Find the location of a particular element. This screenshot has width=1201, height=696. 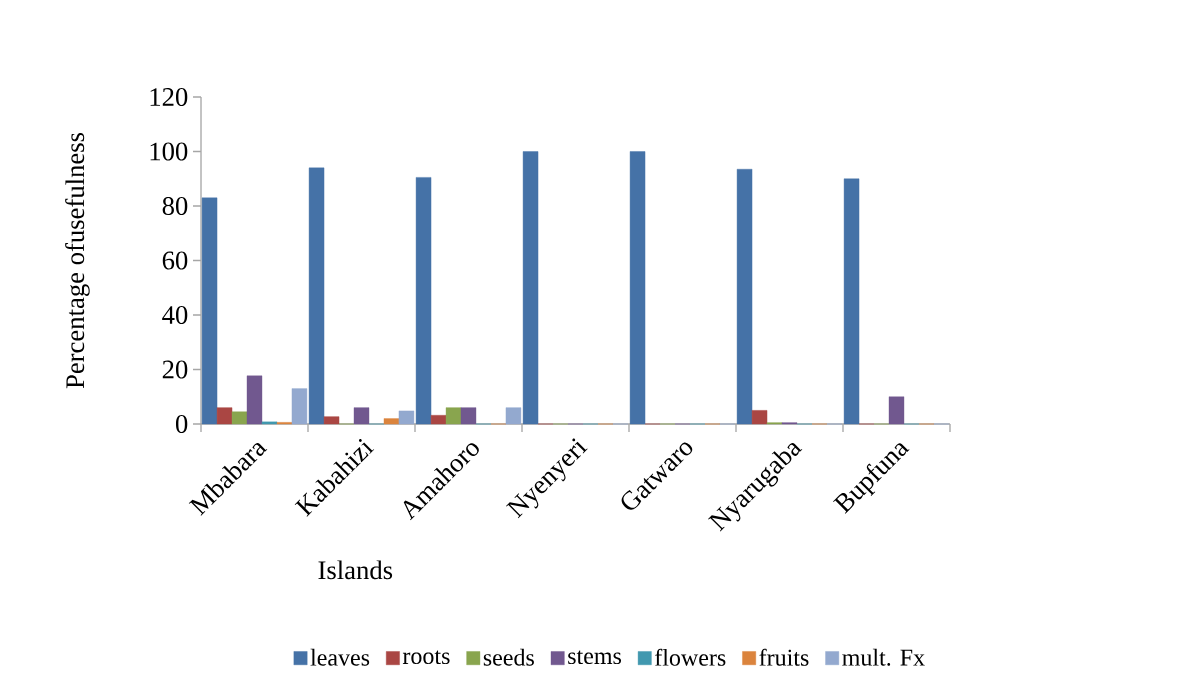

legend-label: roots is located at coordinates (426, 657).